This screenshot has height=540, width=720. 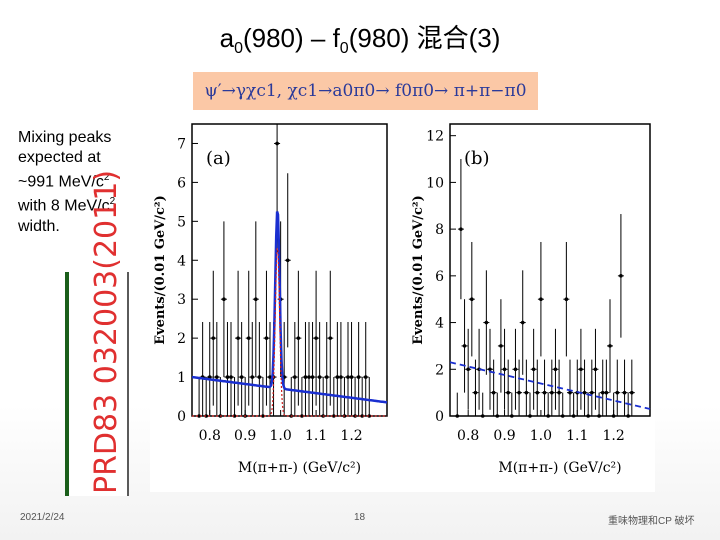 What do you see at coordinates (210, 436) in the screenshot?
I see `panel-a-xtick-label: 0.8` at bounding box center [210, 436].